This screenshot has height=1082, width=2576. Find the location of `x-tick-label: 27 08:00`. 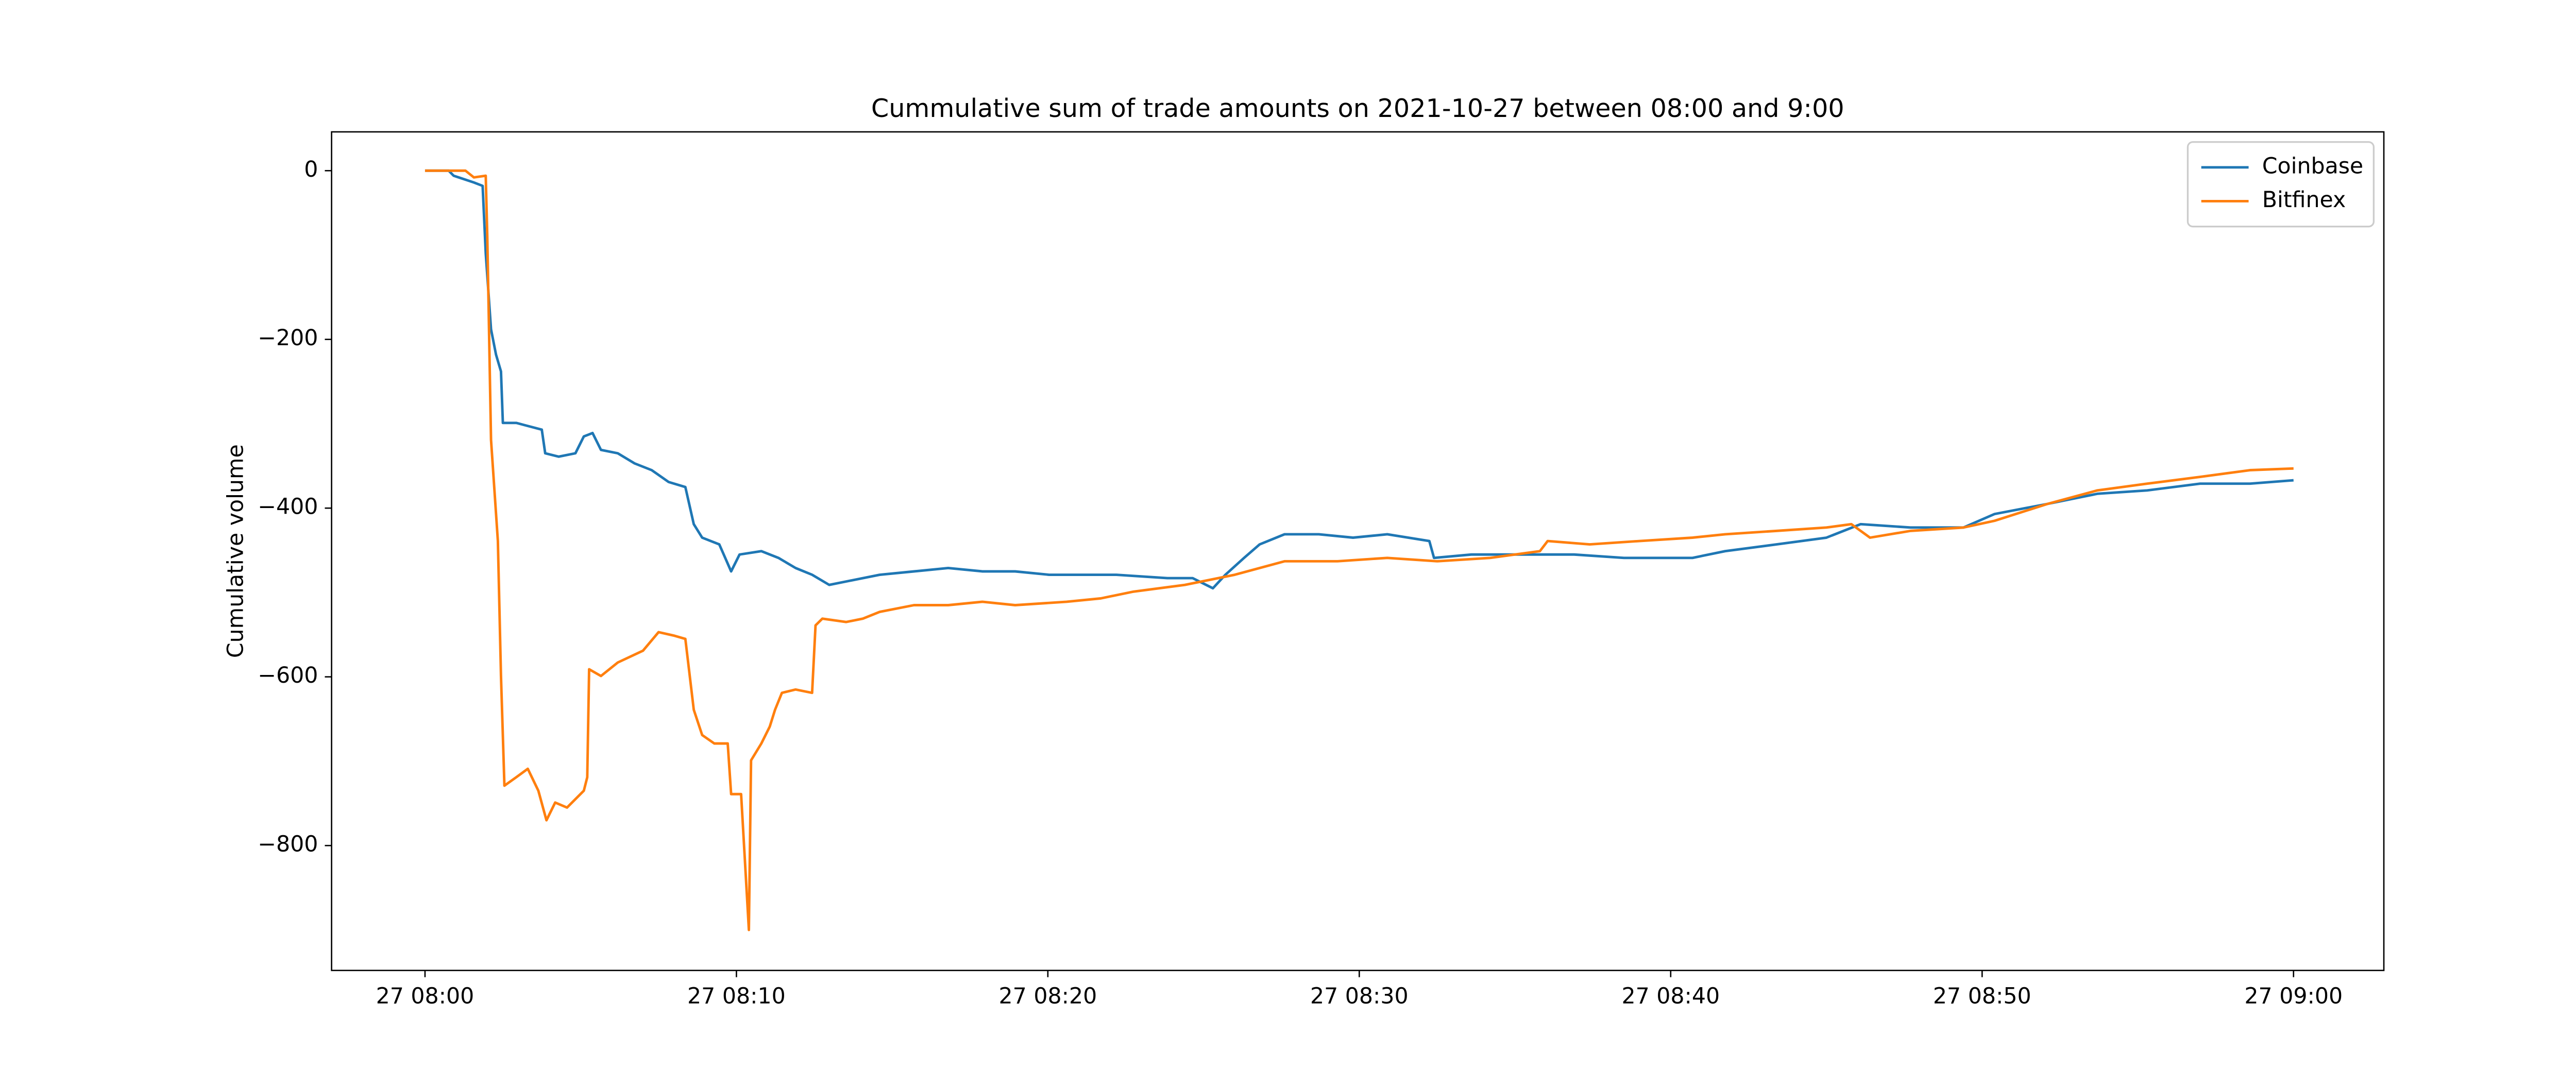

x-tick-label: 27 08:00 is located at coordinates (425, 996).